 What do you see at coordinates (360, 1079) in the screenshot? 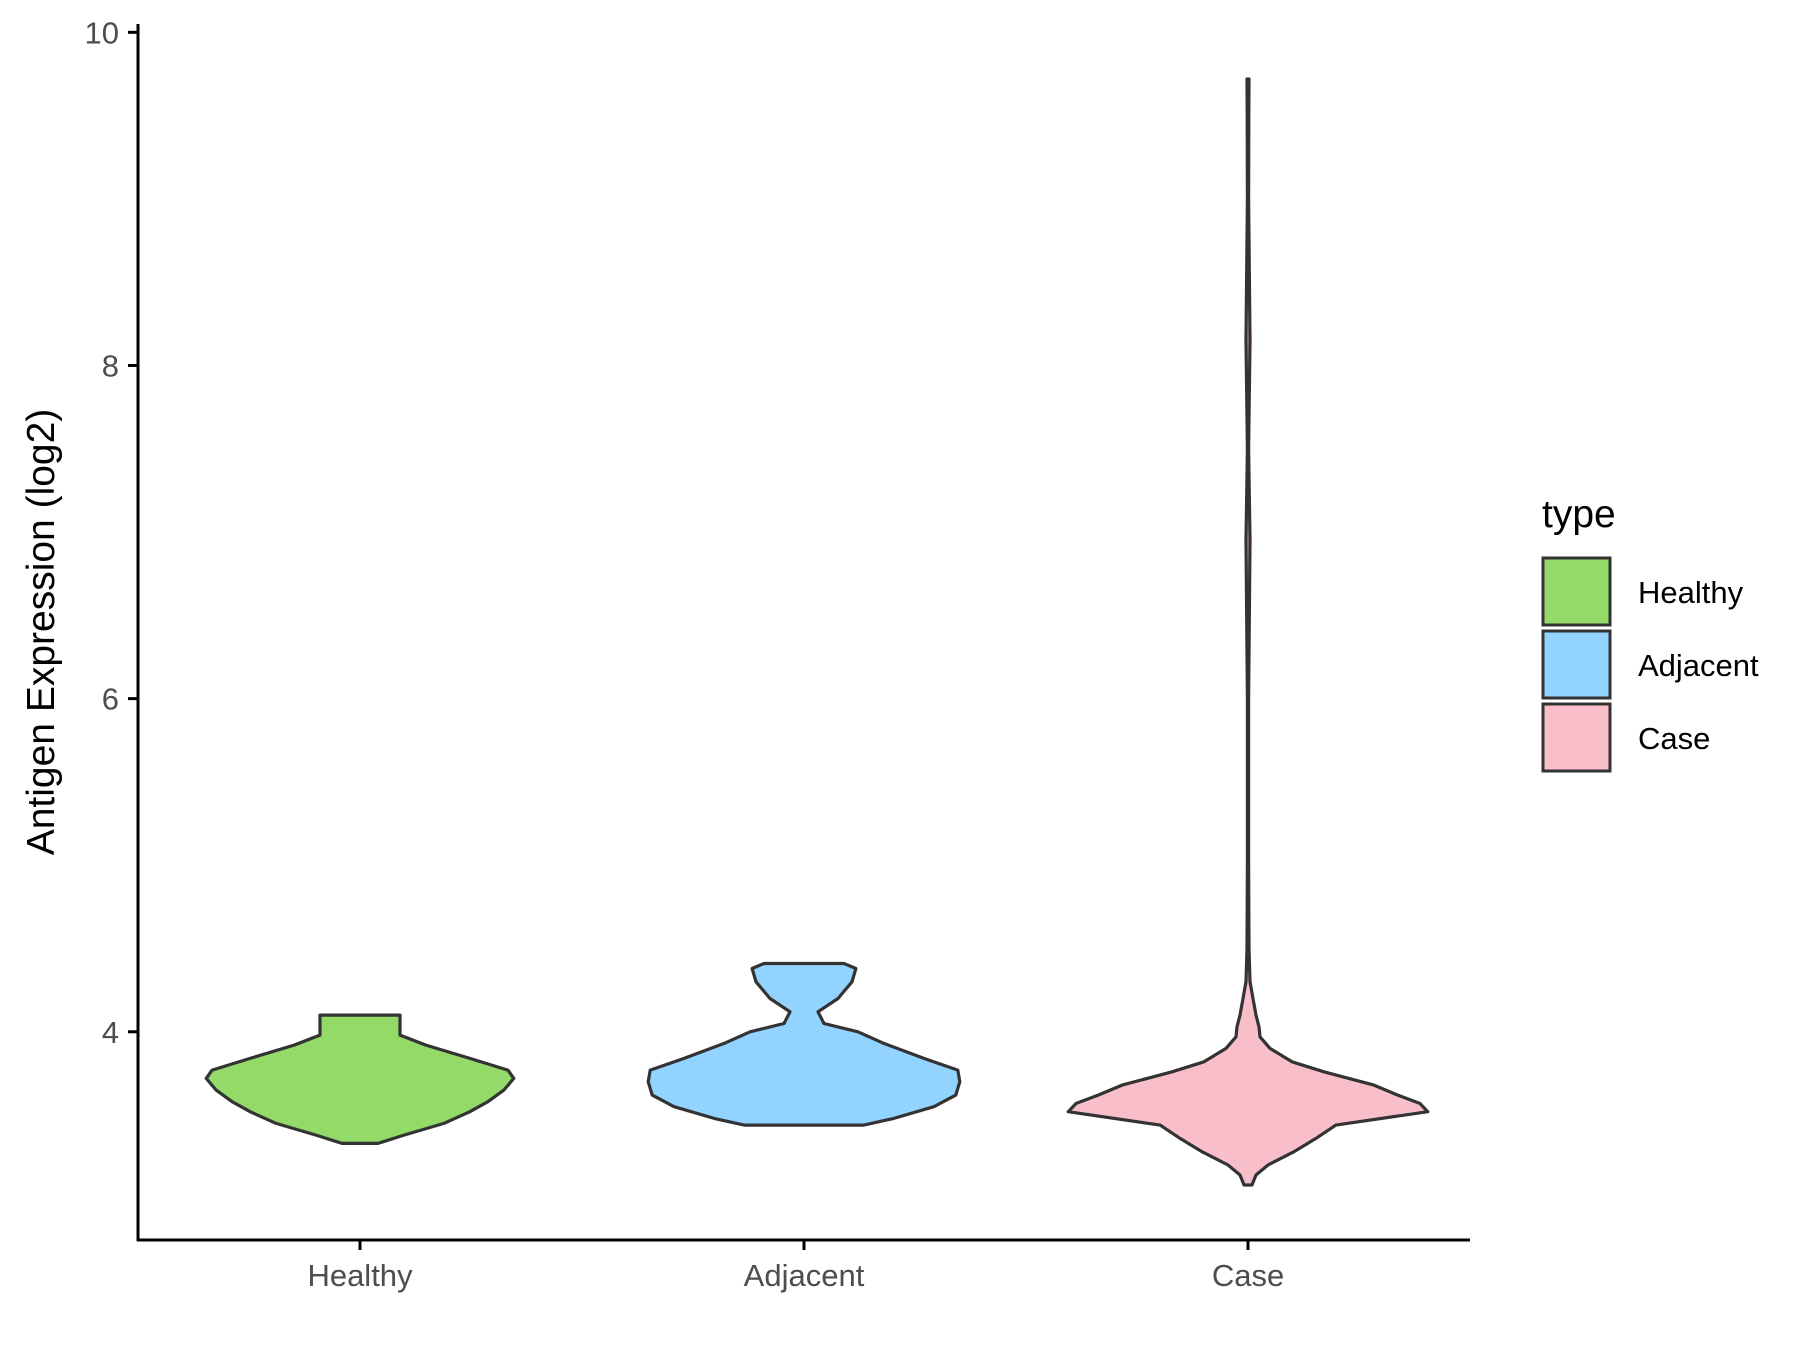
I see `violin-healthy` at bounding box center [360, 1079].